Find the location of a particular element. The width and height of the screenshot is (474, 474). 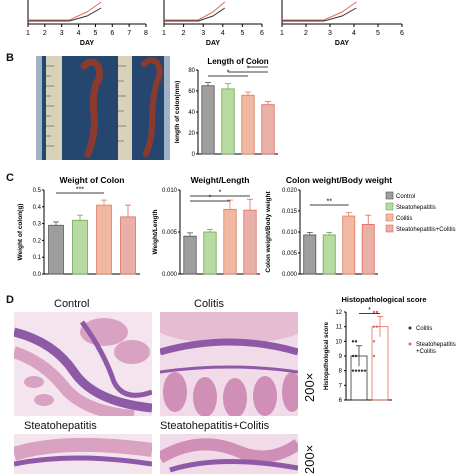

he-label-control: Control is located at coordinates (72, 304).